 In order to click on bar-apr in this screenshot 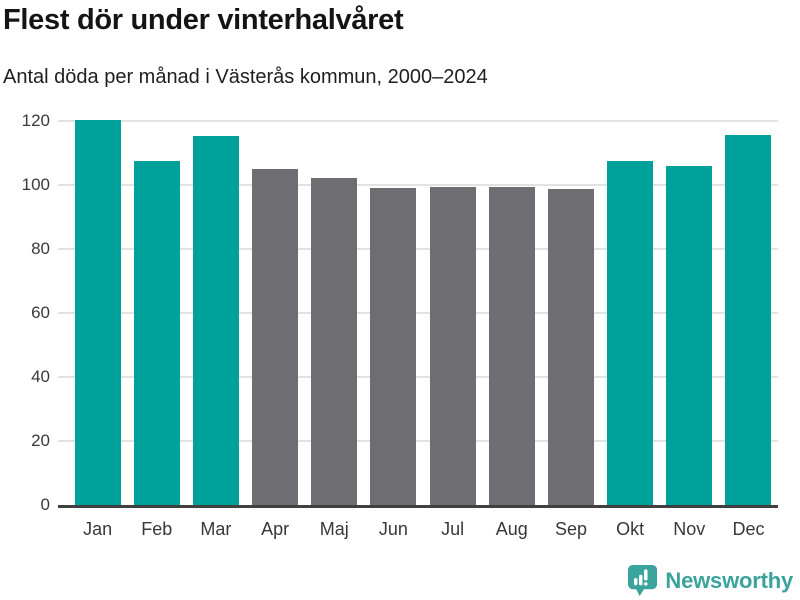, I will do `click(275, 336)`.